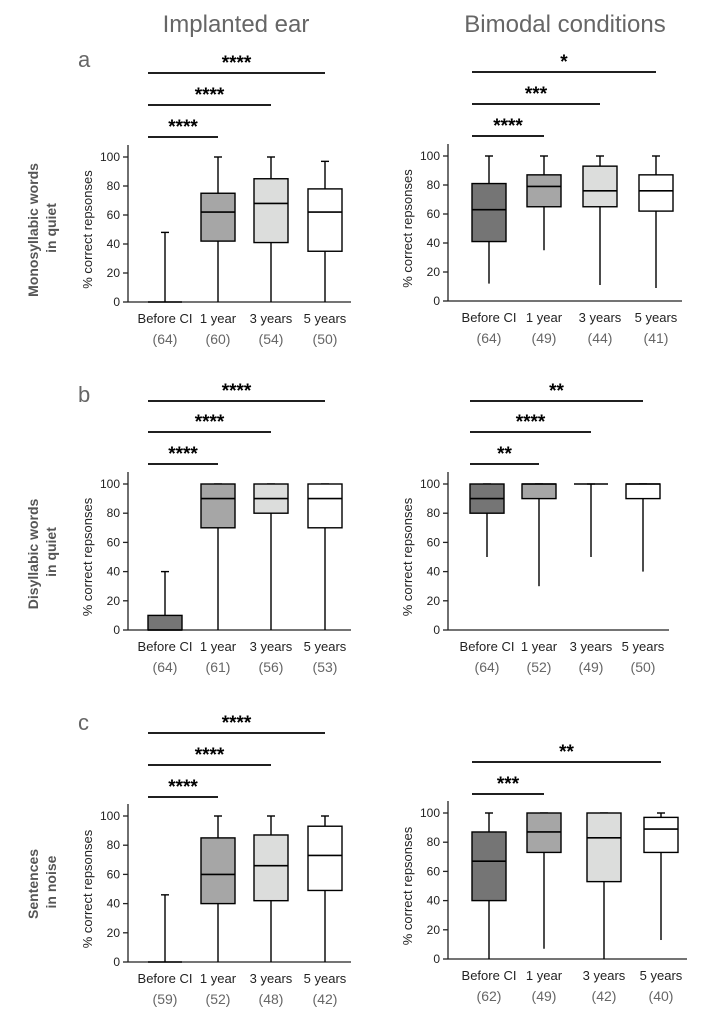 The height and width of the screenshot is (1030, 714). I want to click on row-label-c: Sentences in noise, so click(42, 882).